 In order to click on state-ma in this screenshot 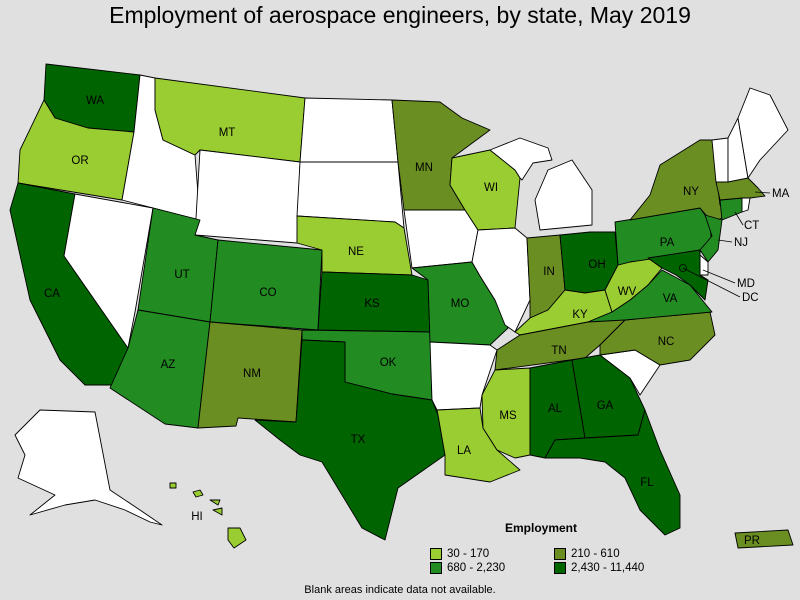, I will do `click(740, 189)`.